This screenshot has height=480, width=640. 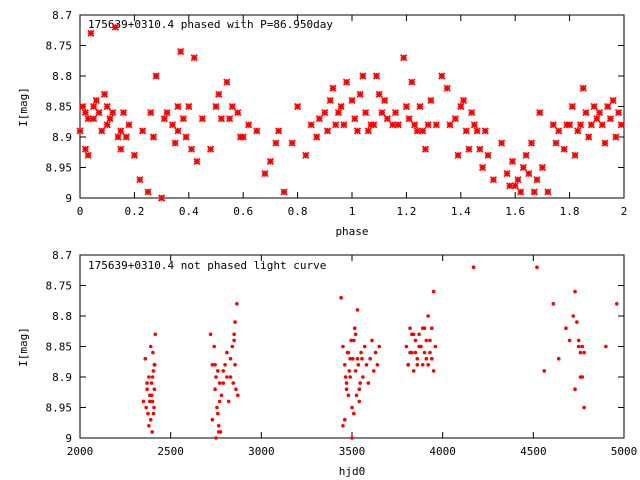 I want to click on phased-x-tick-label: 1.6, so click(x=515, y=211).